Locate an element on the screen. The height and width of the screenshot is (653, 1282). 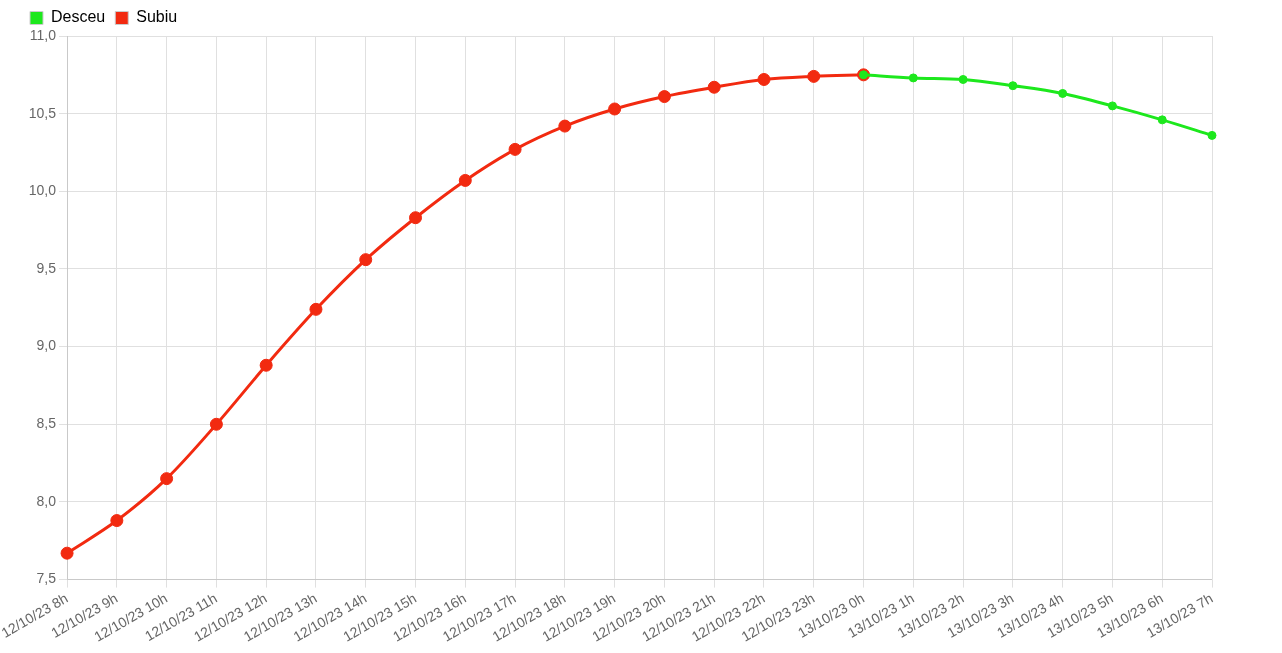
y-tick-label: 9,5 is located at coordinates (46, 267).